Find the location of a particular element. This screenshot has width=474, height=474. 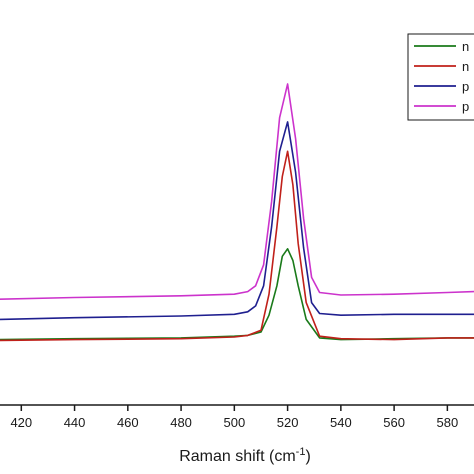

x-tick-label: 500 is located at coordinates (234, 422).